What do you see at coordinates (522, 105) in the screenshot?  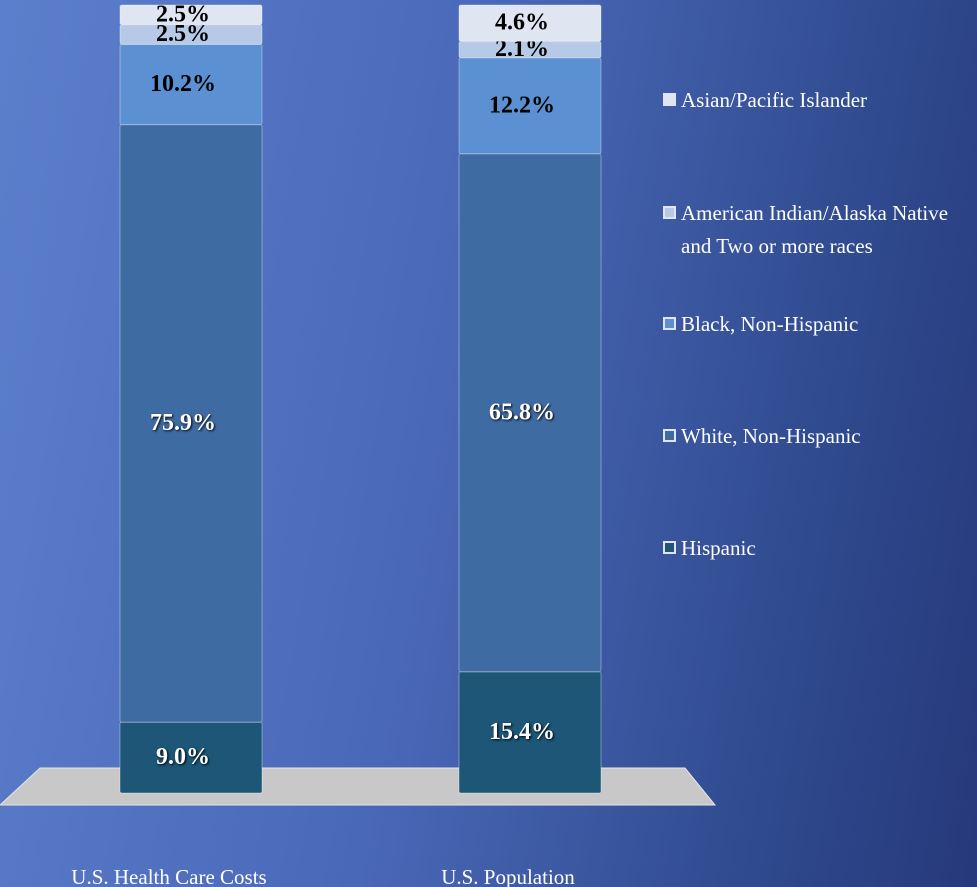 I see `value-label: 12.2%` at bounding box center [522, 105].